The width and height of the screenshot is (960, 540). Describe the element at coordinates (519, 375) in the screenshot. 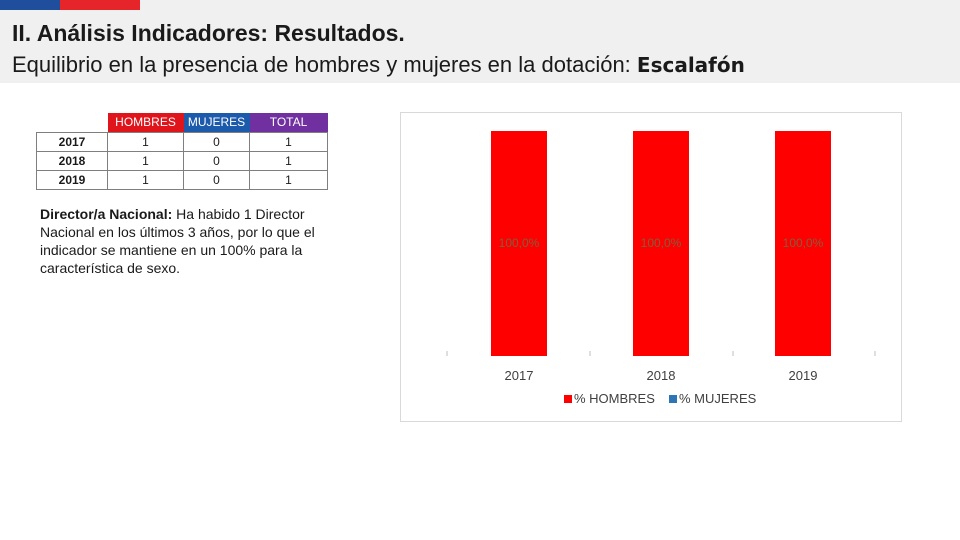

I see `x-tick-label: 2017` at that location.